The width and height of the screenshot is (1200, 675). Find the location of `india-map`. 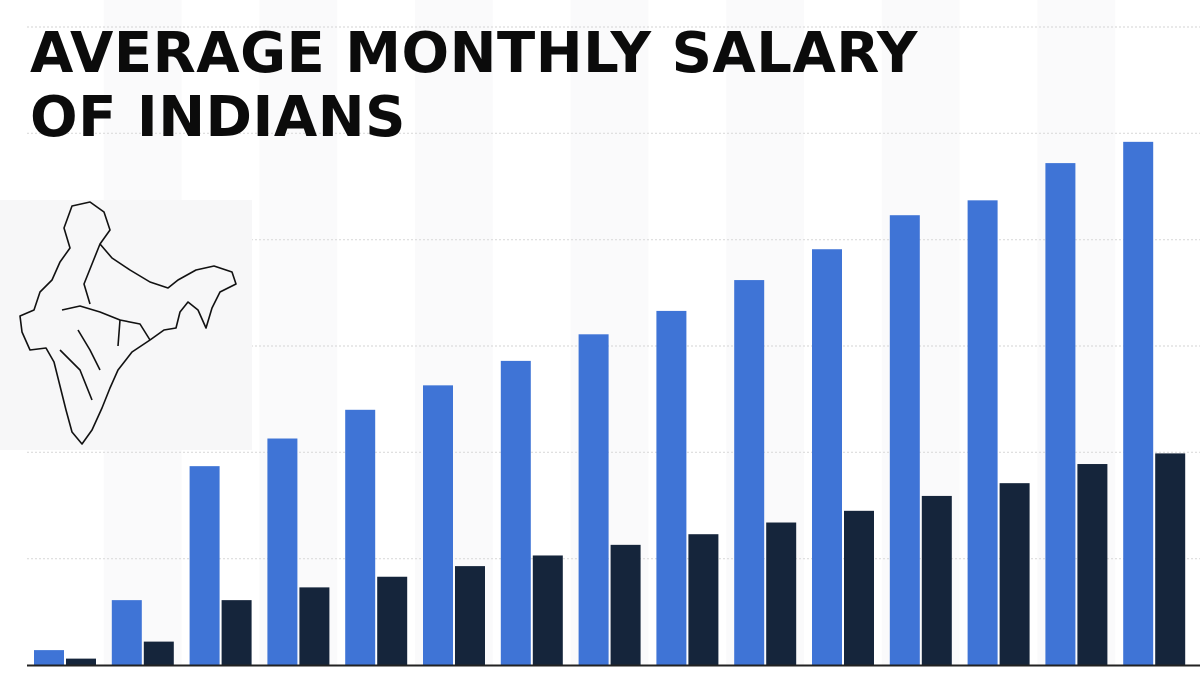

india-map is located at coordinates (126, 325).